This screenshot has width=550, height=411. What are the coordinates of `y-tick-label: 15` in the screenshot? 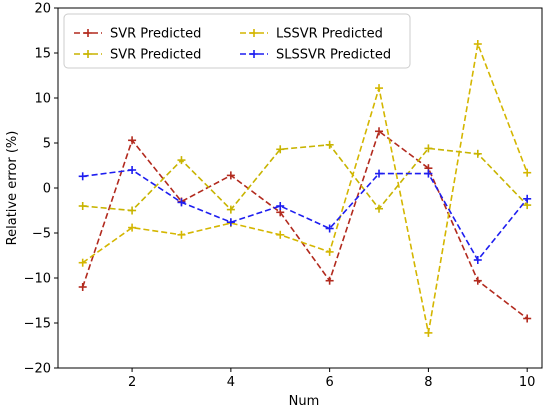 It's located at (42, 54).